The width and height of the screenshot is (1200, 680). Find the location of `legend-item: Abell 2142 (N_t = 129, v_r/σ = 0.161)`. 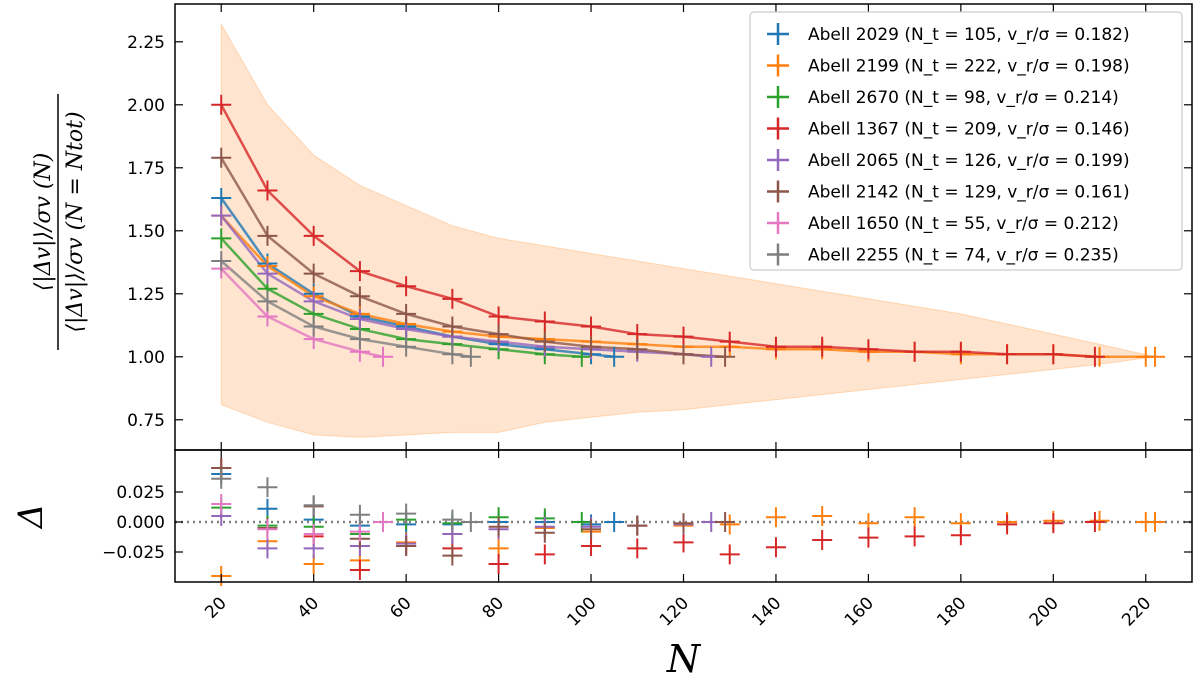

legend-item: Abell 2142 (N_t = 129, v_r/σ = 0.161) is located at coordinates (948, 191).